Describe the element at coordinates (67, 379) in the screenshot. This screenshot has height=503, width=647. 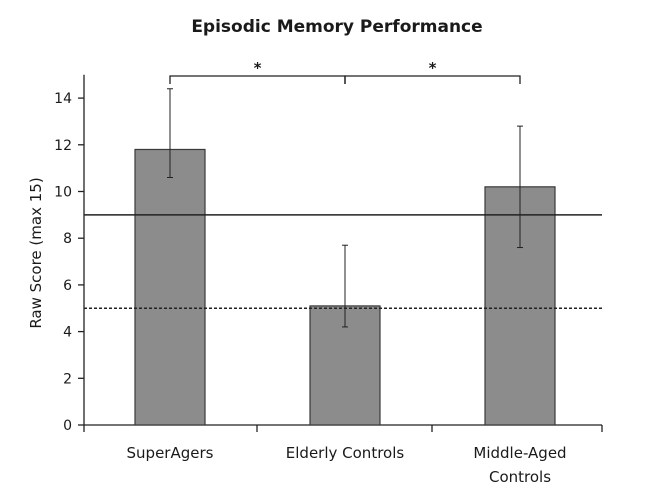
I see `y-tick-label: 2` at that location.